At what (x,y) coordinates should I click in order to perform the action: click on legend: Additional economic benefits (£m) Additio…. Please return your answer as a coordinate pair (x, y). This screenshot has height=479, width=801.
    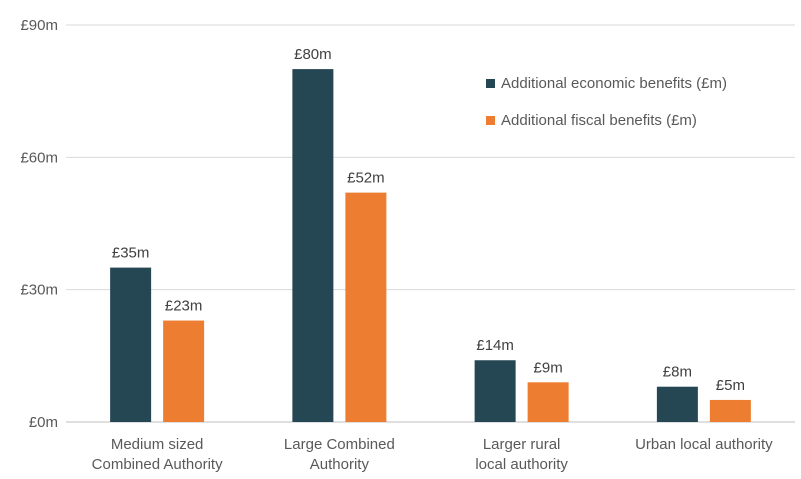
    Looking at the image, I should click on (606, 102).